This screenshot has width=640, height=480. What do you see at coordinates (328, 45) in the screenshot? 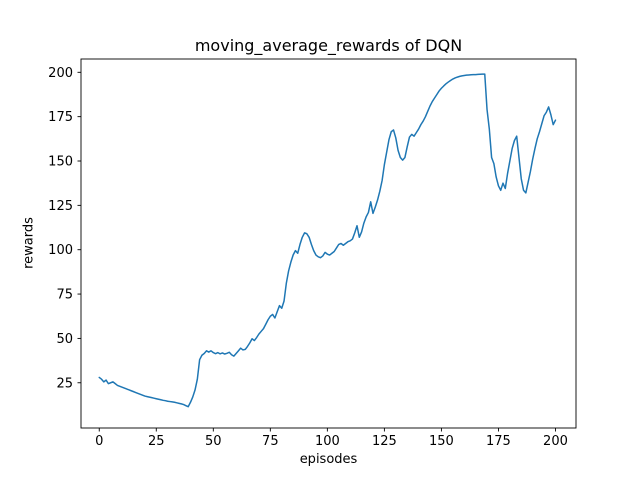
I see `chart-title: moving_average_rewards of DQN` at bounding box center [328, 45].